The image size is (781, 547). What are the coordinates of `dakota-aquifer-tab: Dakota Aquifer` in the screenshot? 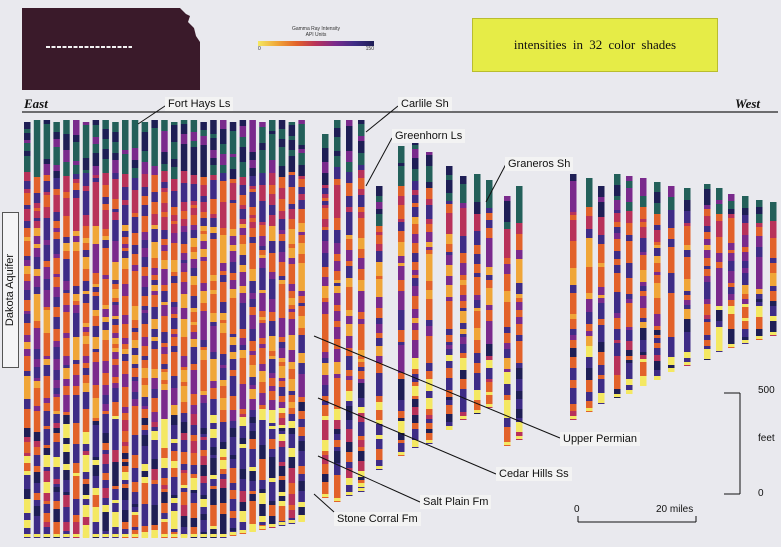 It's located at (10, 290).